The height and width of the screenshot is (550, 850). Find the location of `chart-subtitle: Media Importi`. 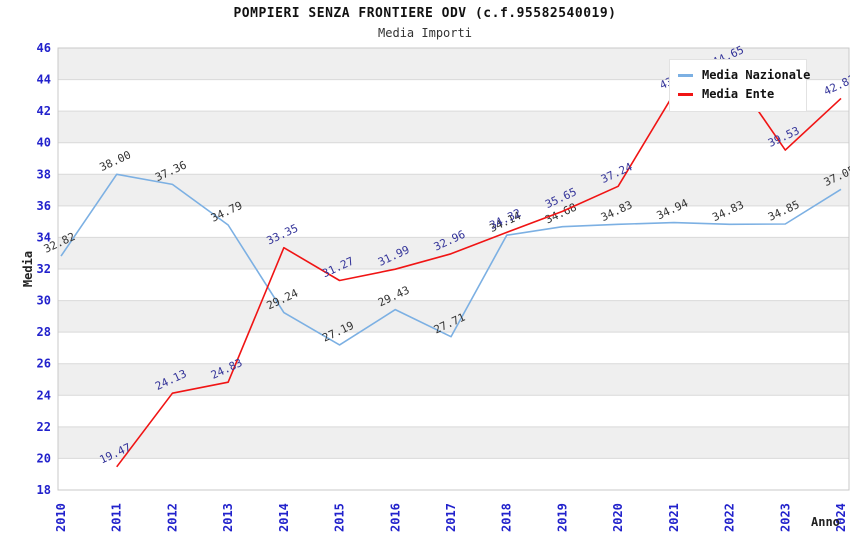

chart-subtitle: Media Importi is located at coordinates (425, 33).